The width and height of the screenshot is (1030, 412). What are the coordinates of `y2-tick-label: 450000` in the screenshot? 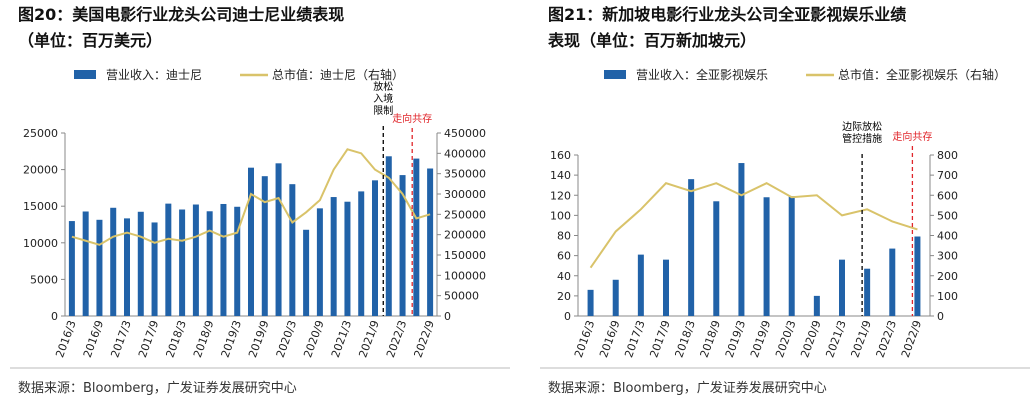 It's located at (465, 133).